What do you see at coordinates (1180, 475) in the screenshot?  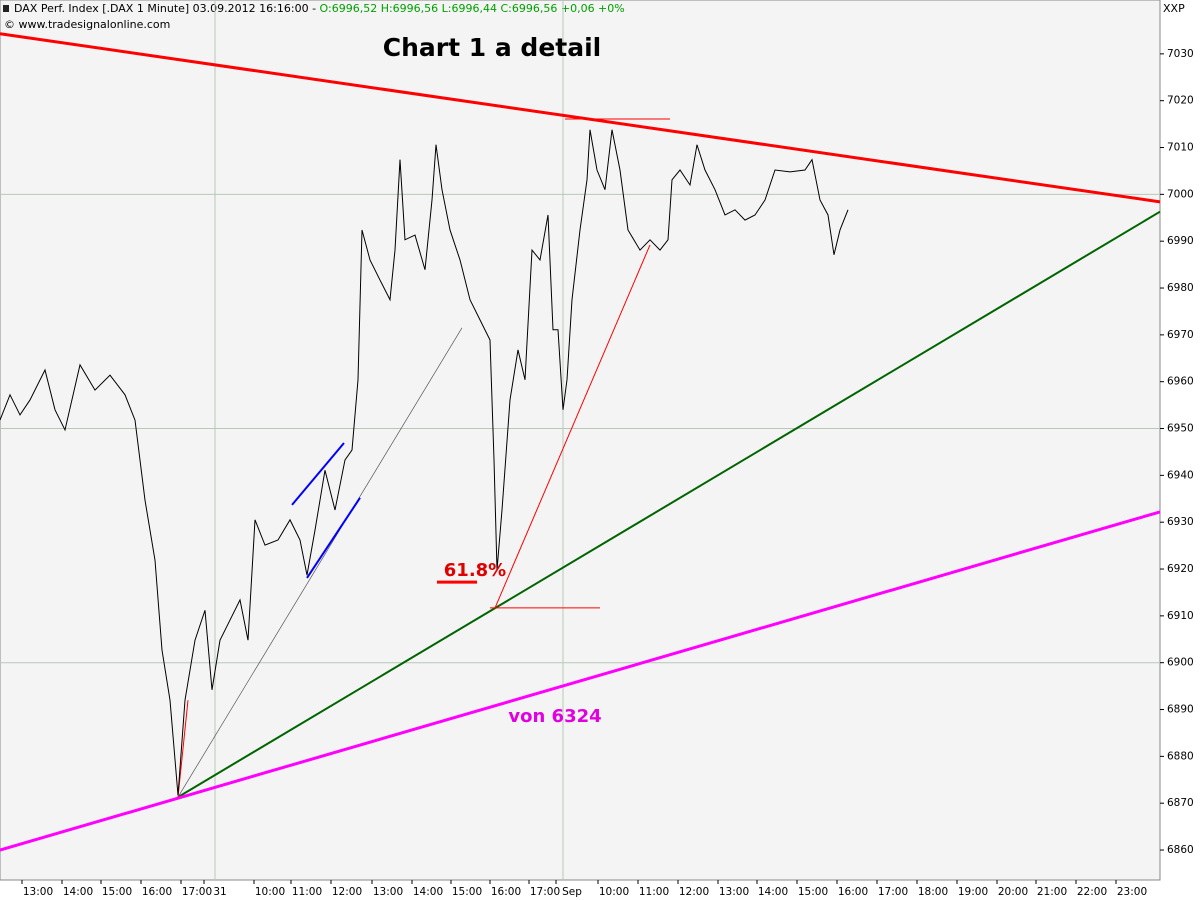 I see `y-tick-label: 6940` at bounding box center [1180, 475].